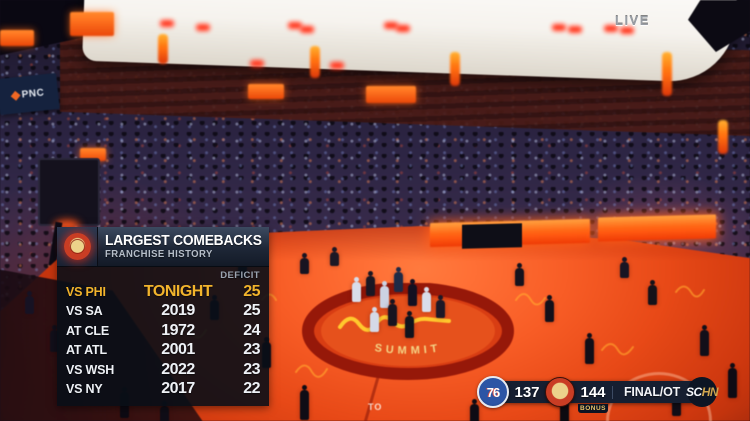 The image size is (750, 421). What do you see at coordinates (251, 330) in the screenshot?
I see `deficit-cell: 24` at bounding box center [251, 330].